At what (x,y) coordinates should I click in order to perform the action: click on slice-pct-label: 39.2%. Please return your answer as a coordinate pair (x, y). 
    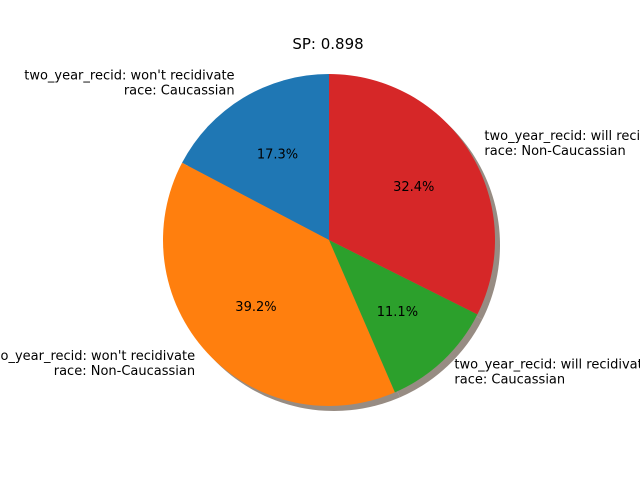
    Looking at the image, I should click on (255, 307).